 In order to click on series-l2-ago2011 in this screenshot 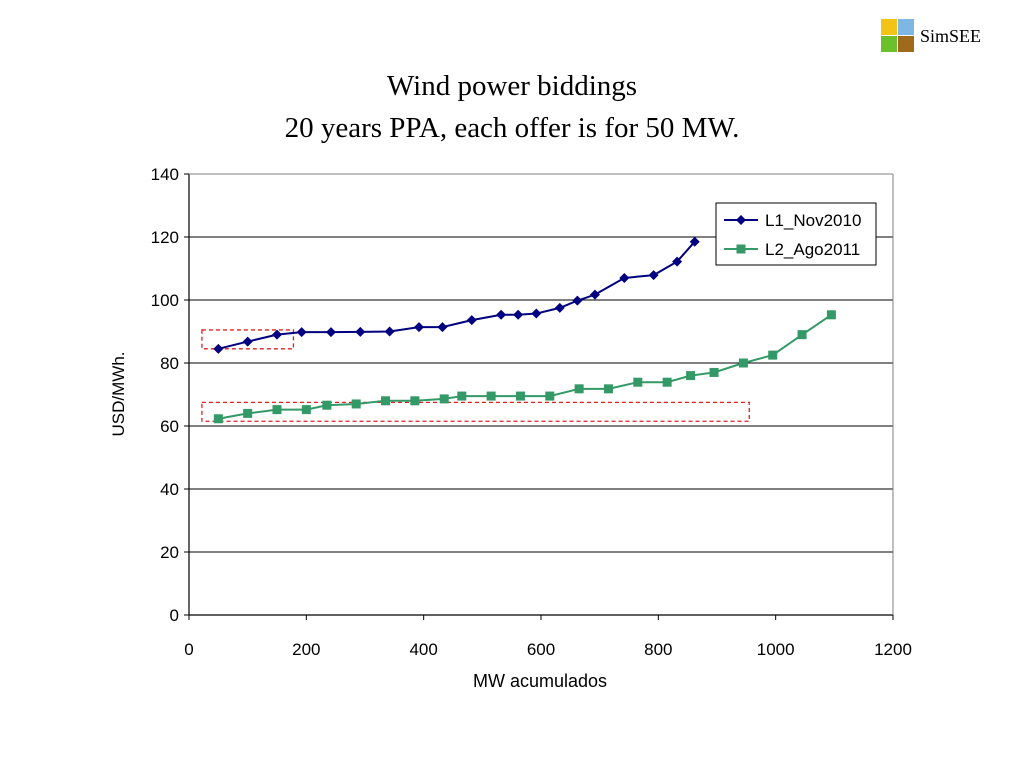, I will do `click(524, 367)`.